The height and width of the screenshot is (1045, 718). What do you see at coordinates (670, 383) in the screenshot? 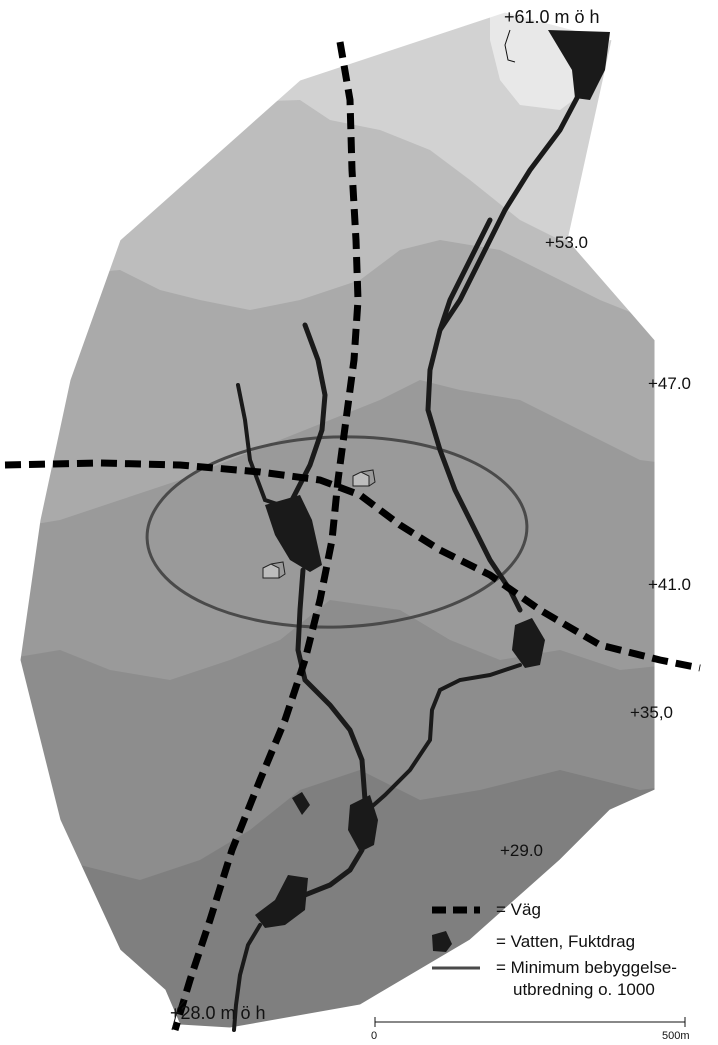
I see `elevation-label-47: +47.0` at bounding box center [670, 383].